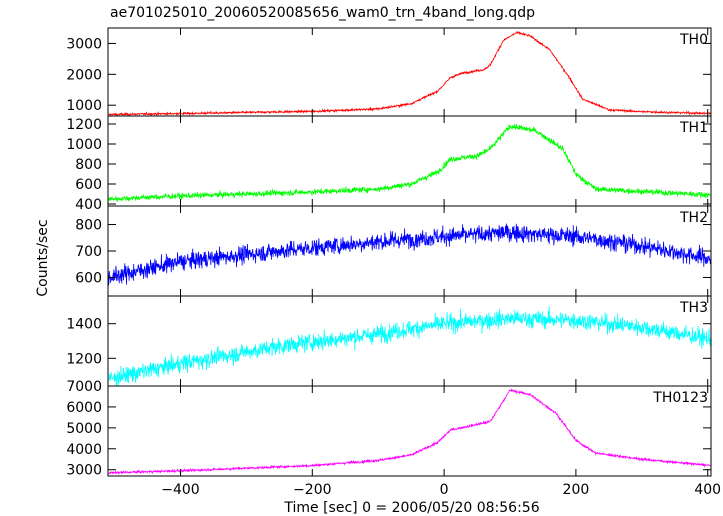 The image size is (723, 516). What do you see at coordinates (409, 346) in the screenshot?
I see `series-line-th3` at bounding box center [409, 346].